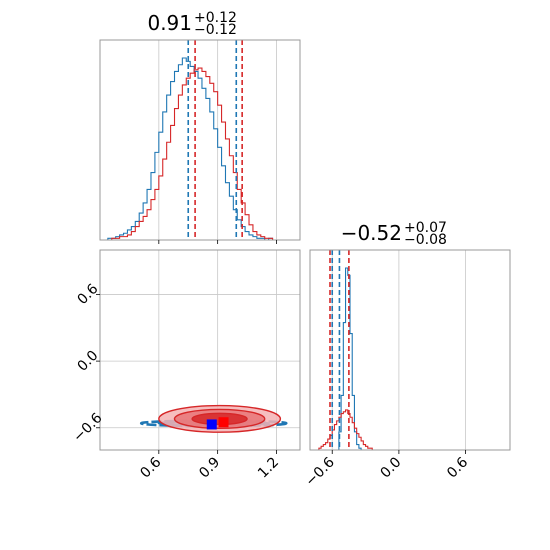  What do you see at coordinates (215, 30) in the screenshot?
I see `panel-top-left-title-minus: −0.12` at bounding box center [215, 30].